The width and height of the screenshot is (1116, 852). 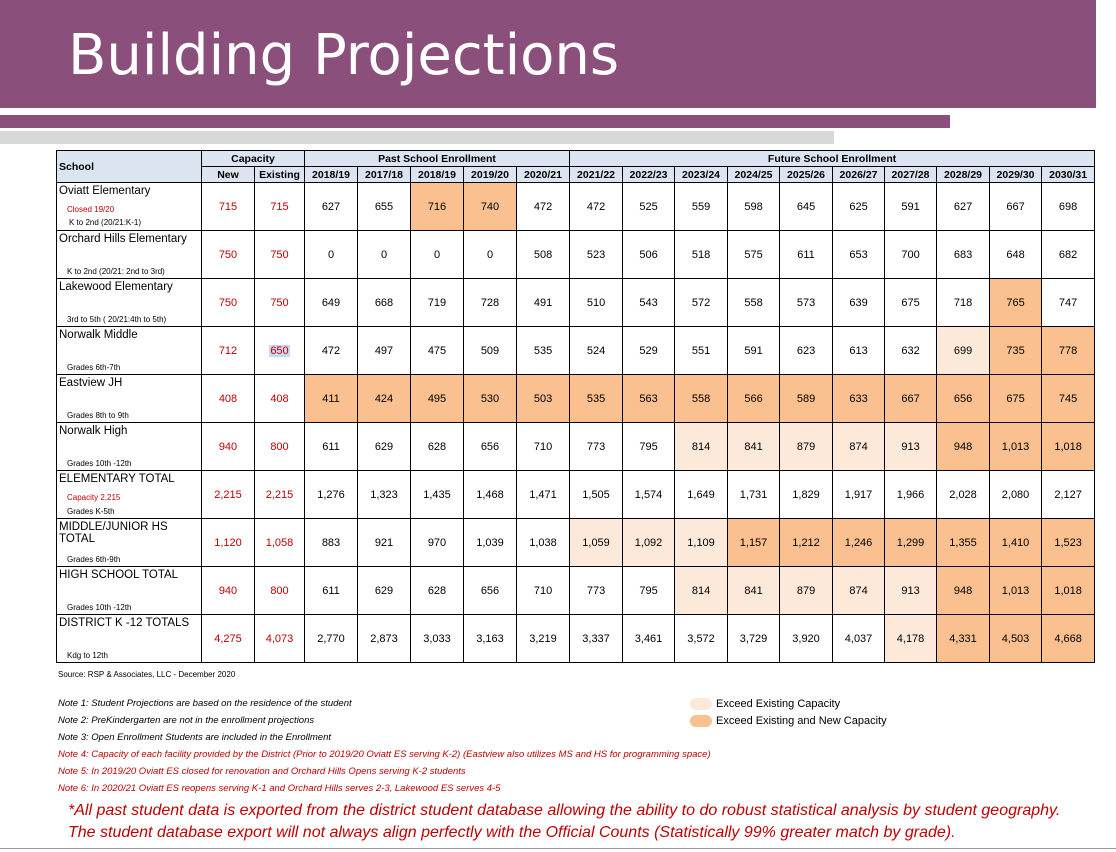 What do you see at coordinates (1068, 254) in the screenshot?
I see `enrollment-cell: 682` at bounding box center [1068, 254].